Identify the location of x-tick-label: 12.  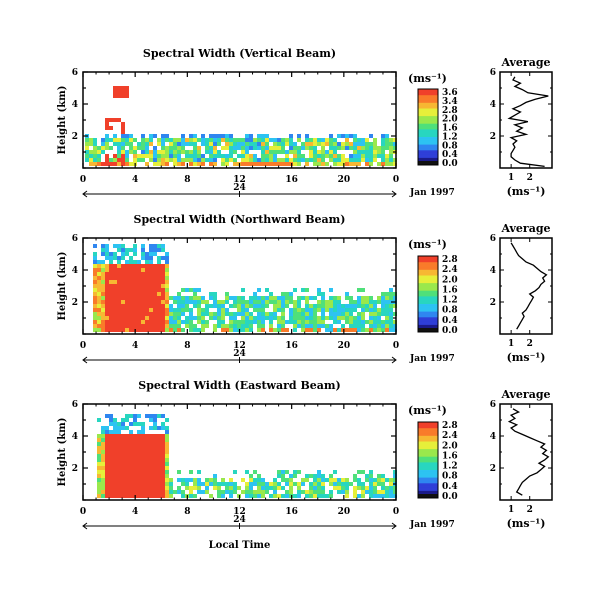
(239, 512).